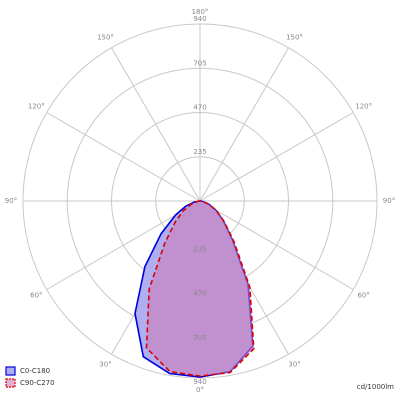  Describe the element at coordinates (375, 387) in the screenshot. I see `unit-label: cd/1000lm` at that location.